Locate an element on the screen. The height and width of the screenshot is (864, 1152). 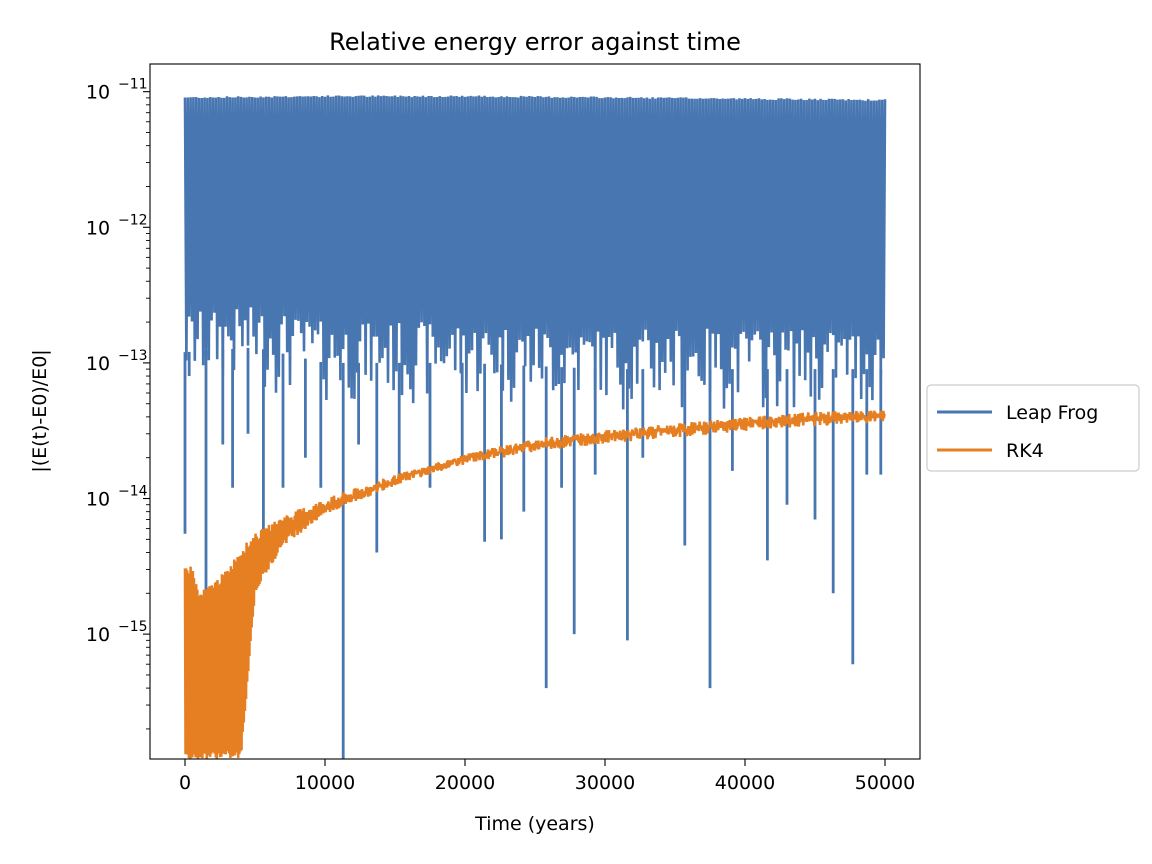
y-axis: 10 −11 10 −12 10 −13 10 −14 10 −15 is located at coordinates (118, 403).